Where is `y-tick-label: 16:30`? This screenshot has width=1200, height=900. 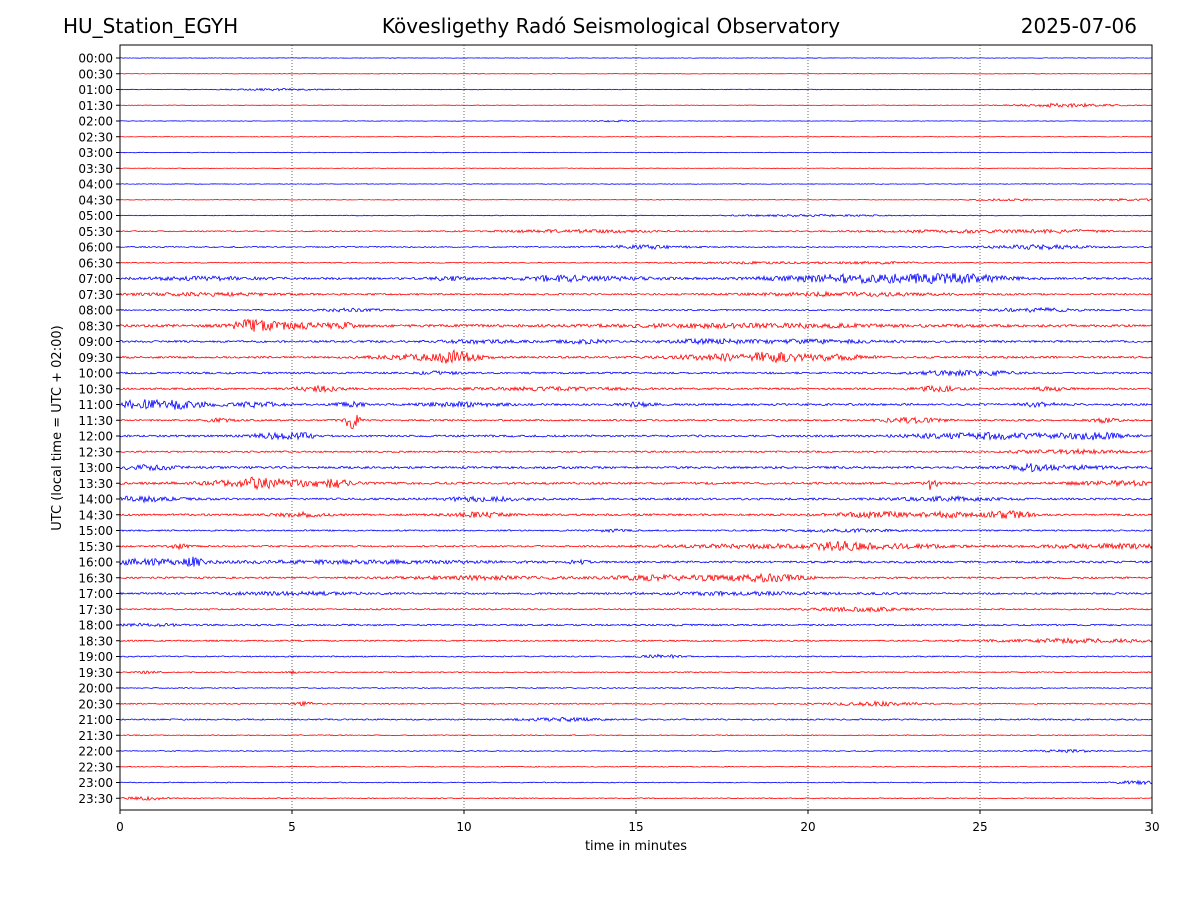 y-tick-label: 16:30 is located at coordinates (95, 578).